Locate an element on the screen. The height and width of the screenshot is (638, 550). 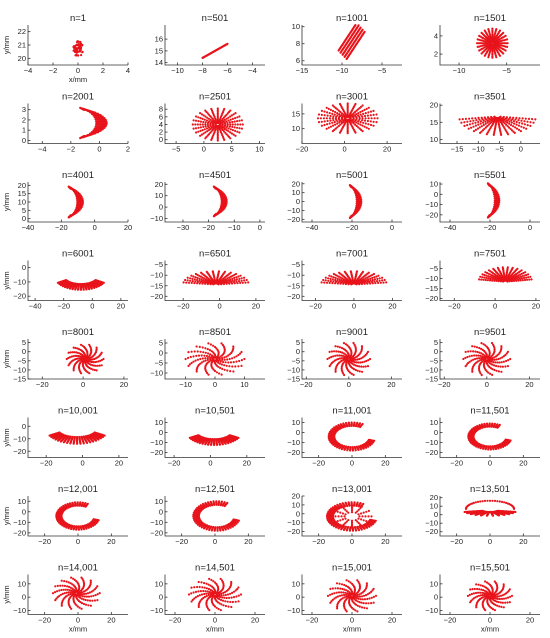
y-axis-label: y/mm is located at coordinates (6, 516).